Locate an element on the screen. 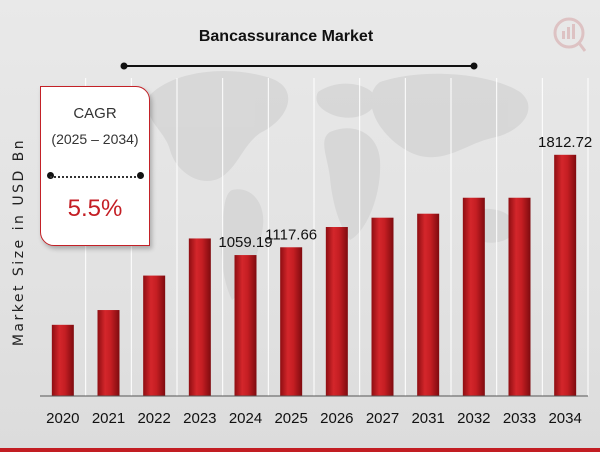 This screenshot has height=452, width=600. bar-2025 is located at coordinates (291, 321).